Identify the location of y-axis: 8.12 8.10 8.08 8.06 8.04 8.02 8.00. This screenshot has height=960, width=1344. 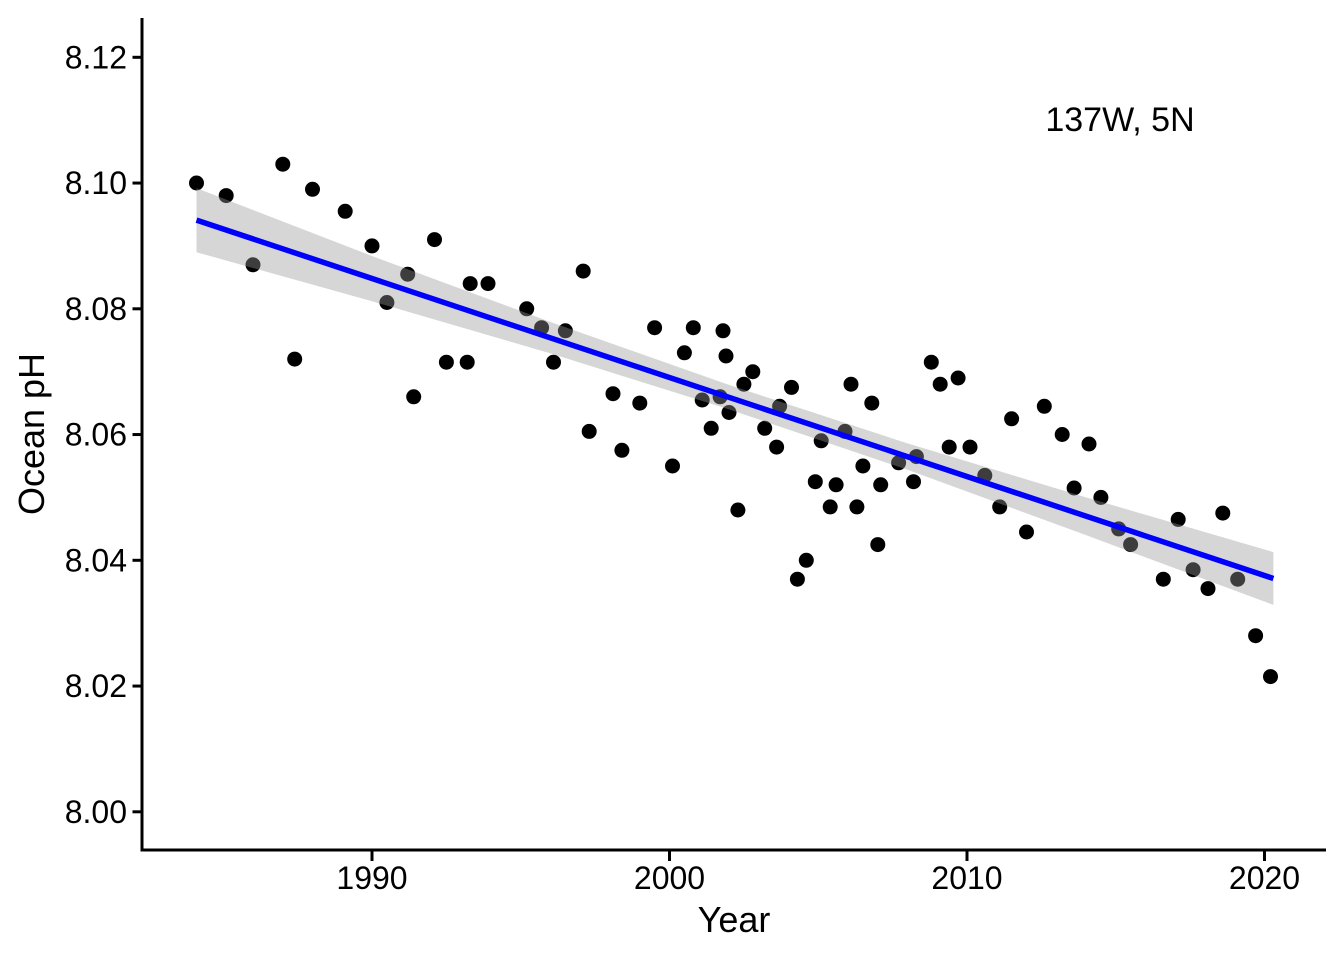
(104, 435).